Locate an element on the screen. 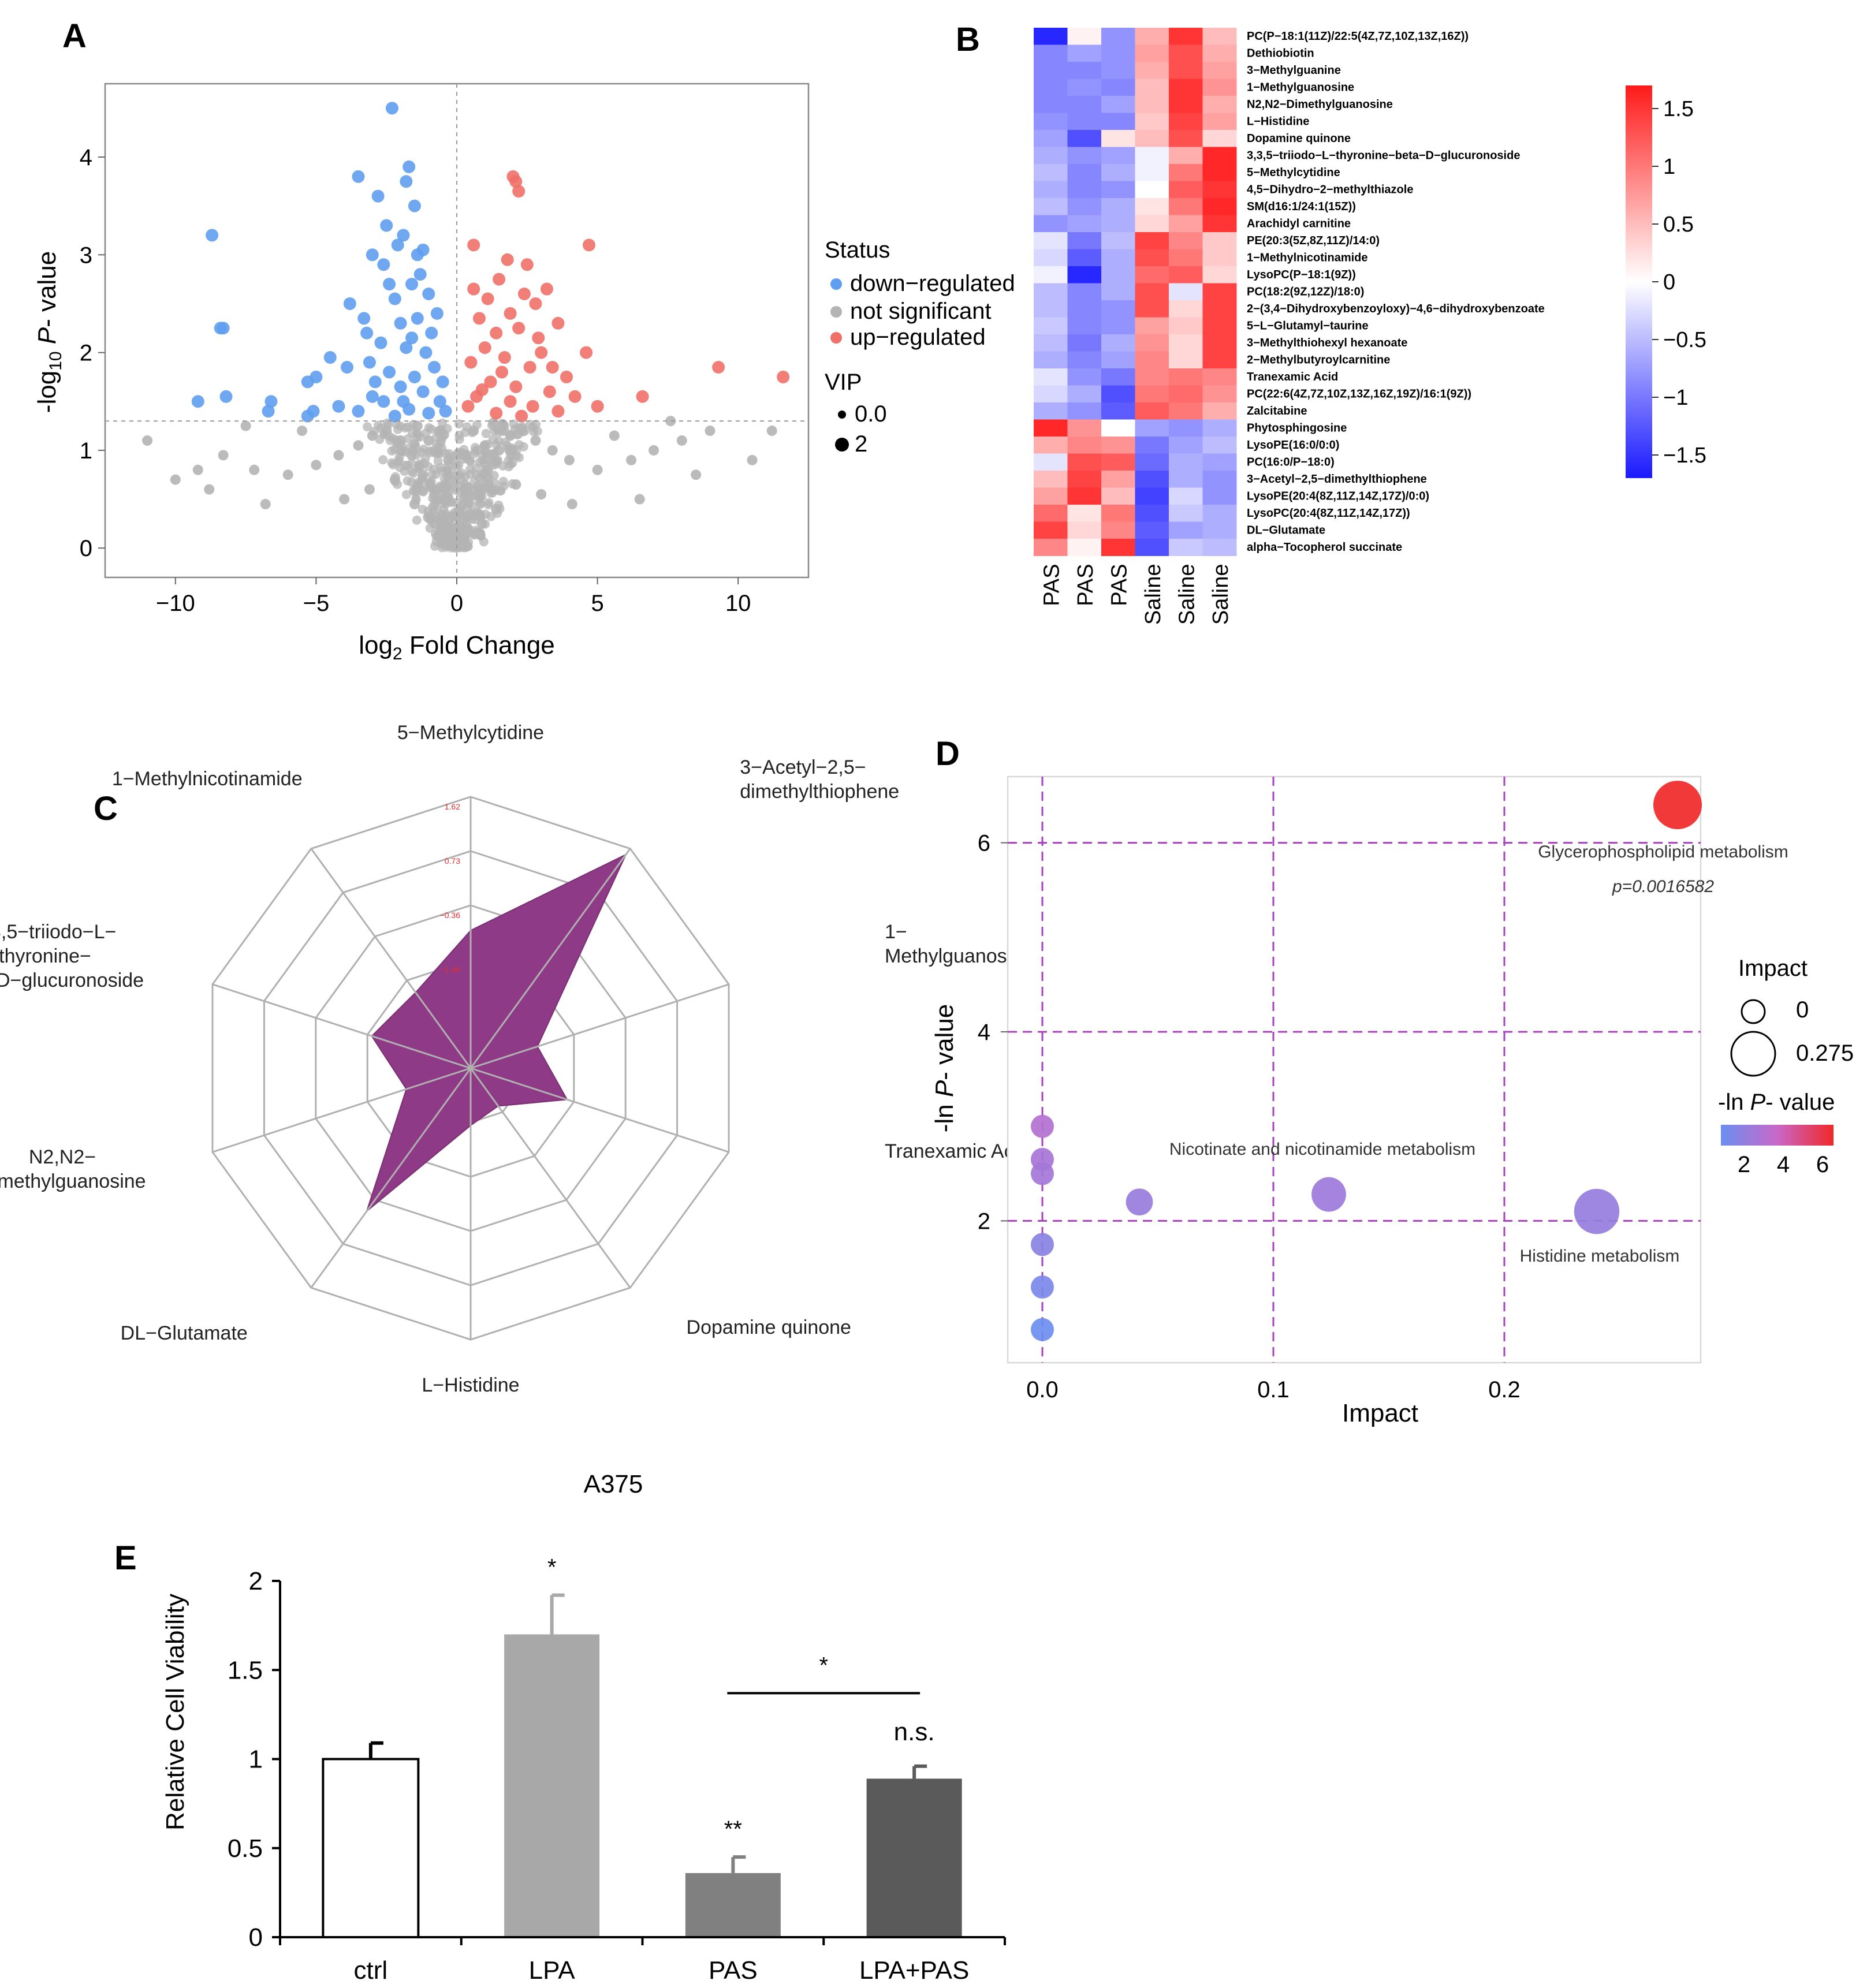 This screenshot has height=1988, width=1867. x-tick-label: ctrl is located at coordinates (371, 1970).